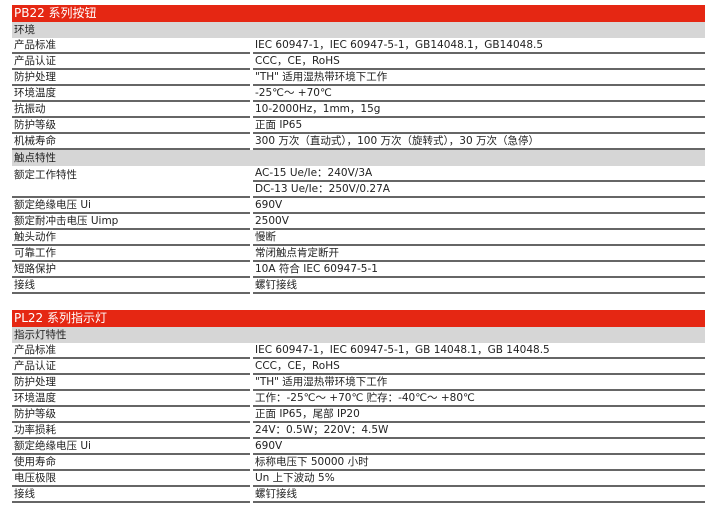 The height and width of the screenshot is (510, 705). I want to click on row-label: 短路保护, so click(131, 270).